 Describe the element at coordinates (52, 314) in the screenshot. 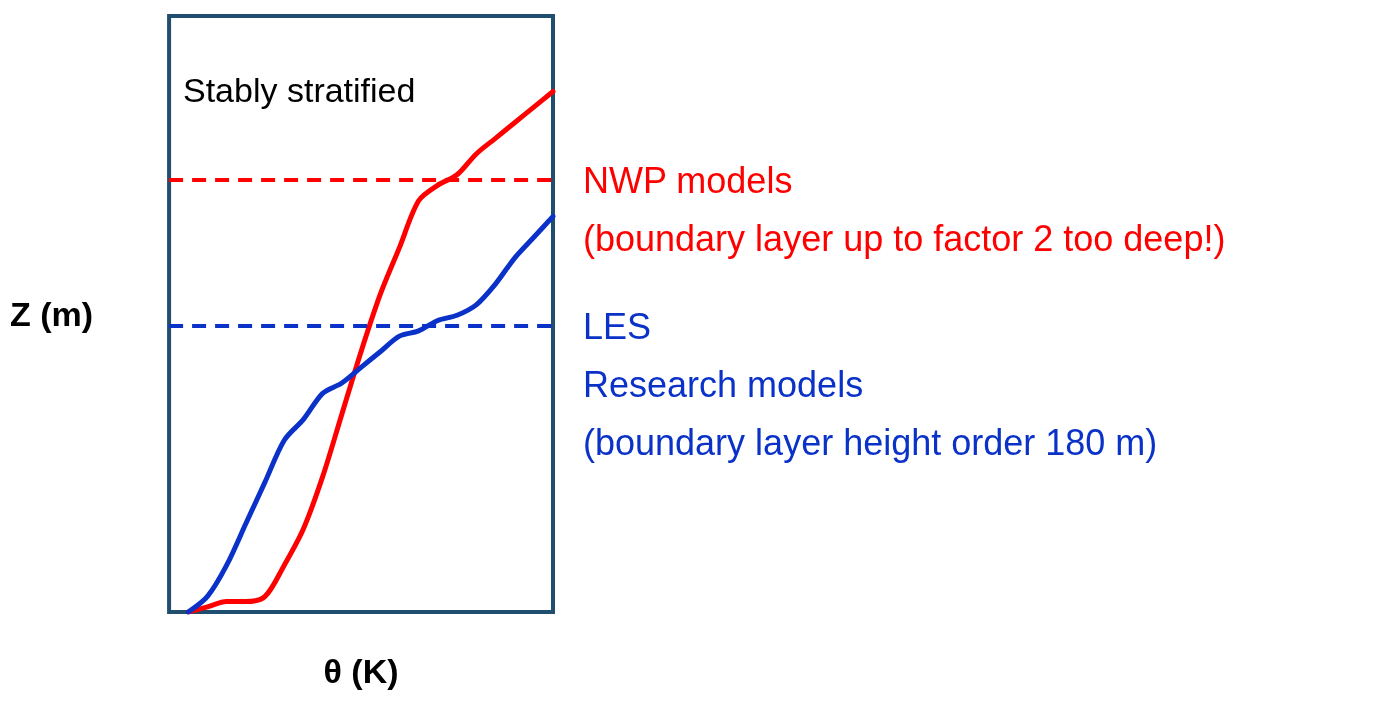

I see `y-axis-title: Z (m)` at that location.